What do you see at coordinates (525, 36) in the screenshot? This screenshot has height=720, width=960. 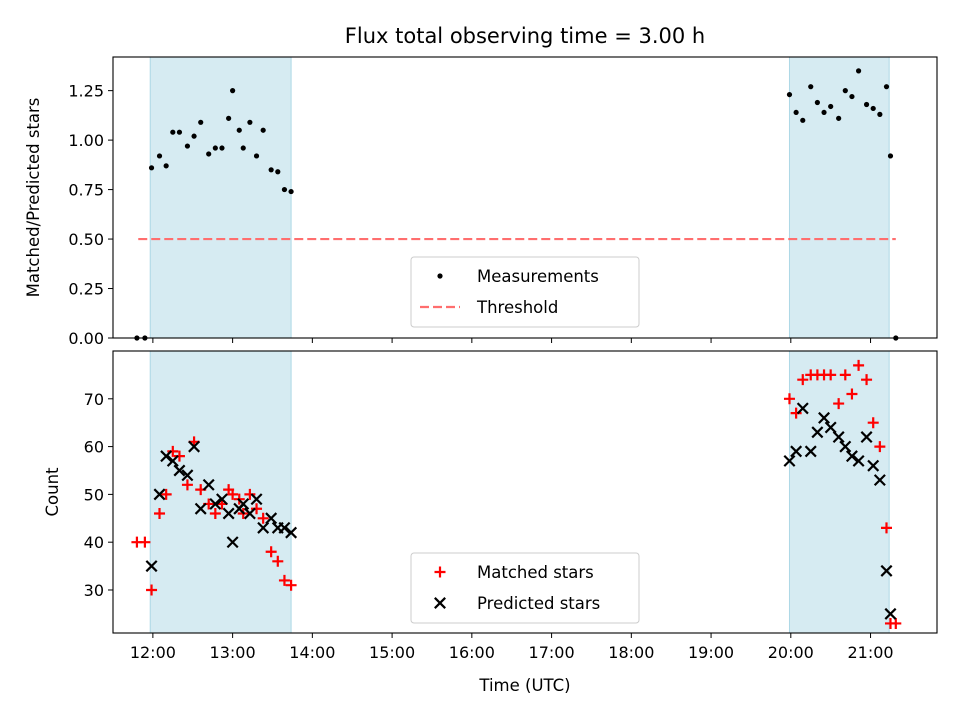 I see `chart-title: Flux total observing time = 3.00 h` at bounding box center [525, 36].